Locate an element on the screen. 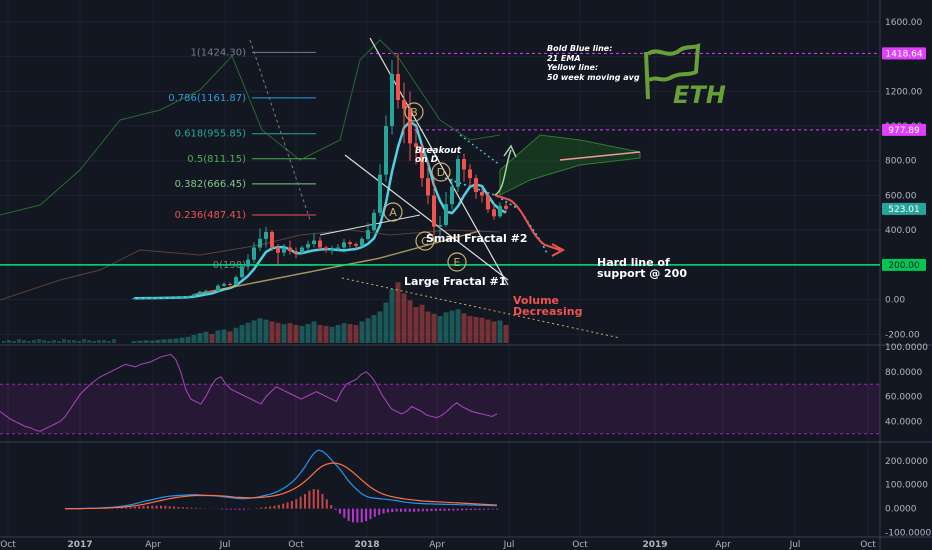 The height and width of the screenshot is (550, 932). wave-marker-label: C is located at coordinates (425, 241).